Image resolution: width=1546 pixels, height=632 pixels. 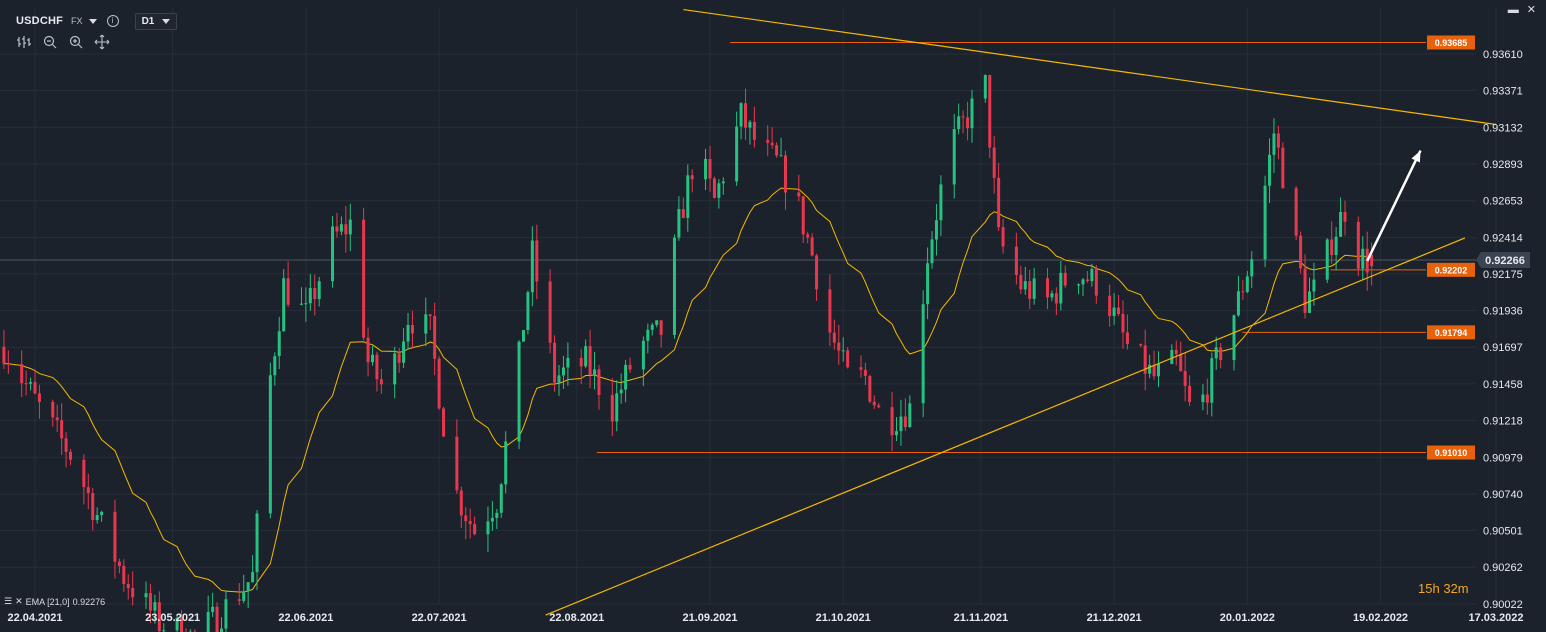 I want to click on x-tick-label: 23.05.2021, so click(x=172, y=618).